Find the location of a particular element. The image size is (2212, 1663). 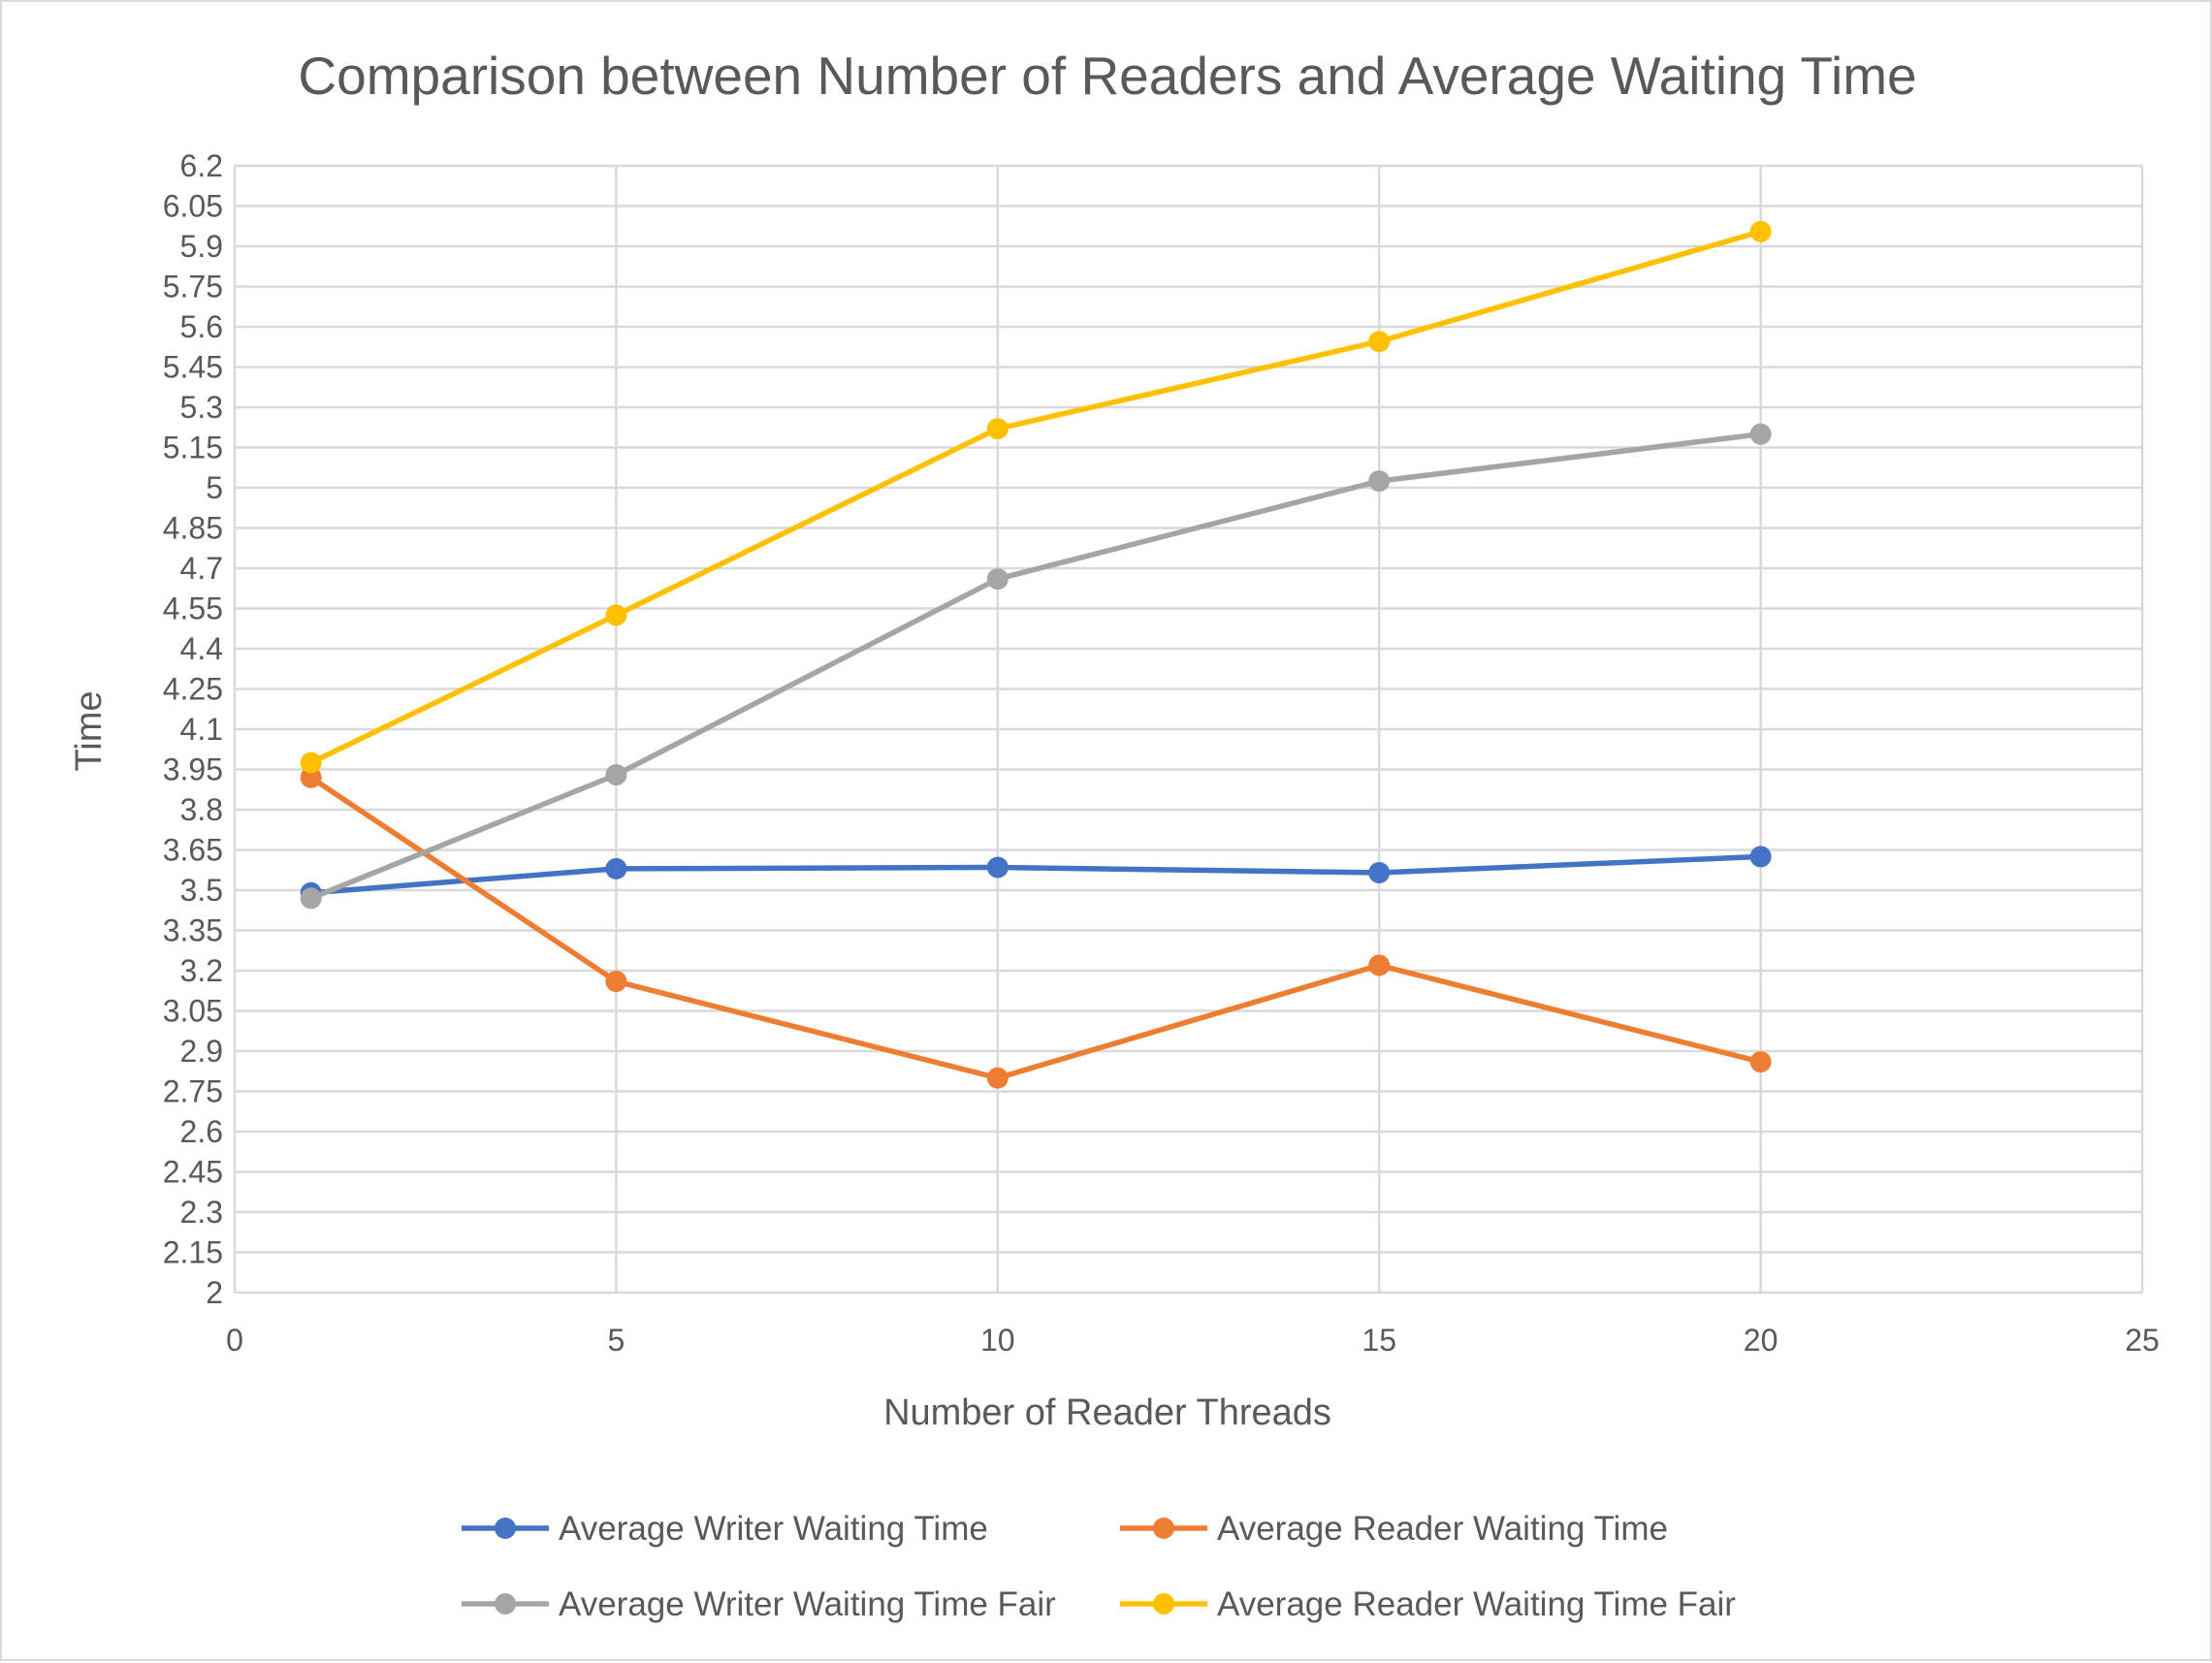

y-tick-label: 3.05 is located at coordinates (193, 1011).